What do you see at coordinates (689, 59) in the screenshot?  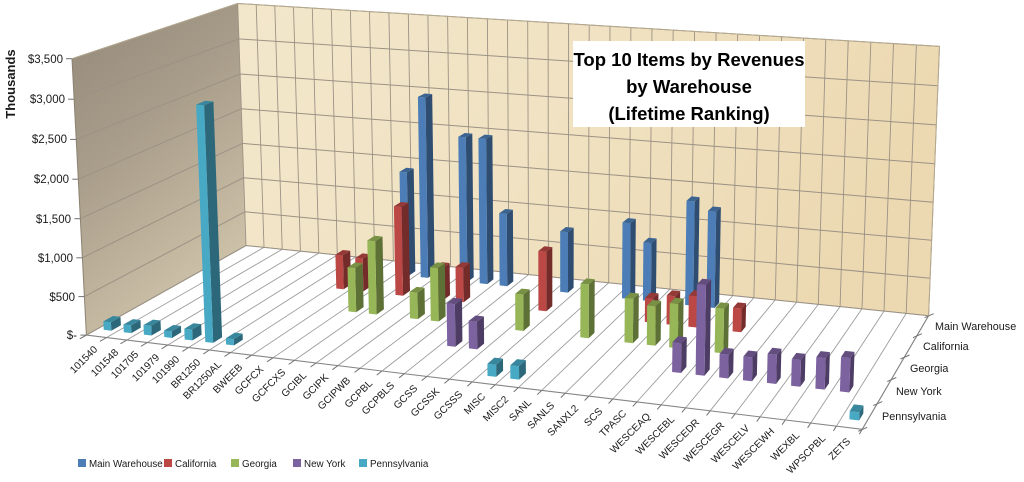 I see `svg-text: Top 10 Items by Revenues` at bounding box center [689, 59].